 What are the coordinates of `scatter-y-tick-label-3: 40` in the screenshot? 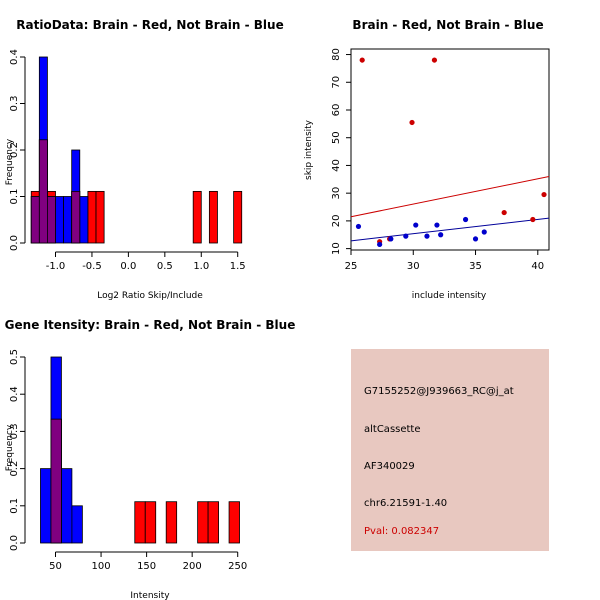 It's located at (336, 165).